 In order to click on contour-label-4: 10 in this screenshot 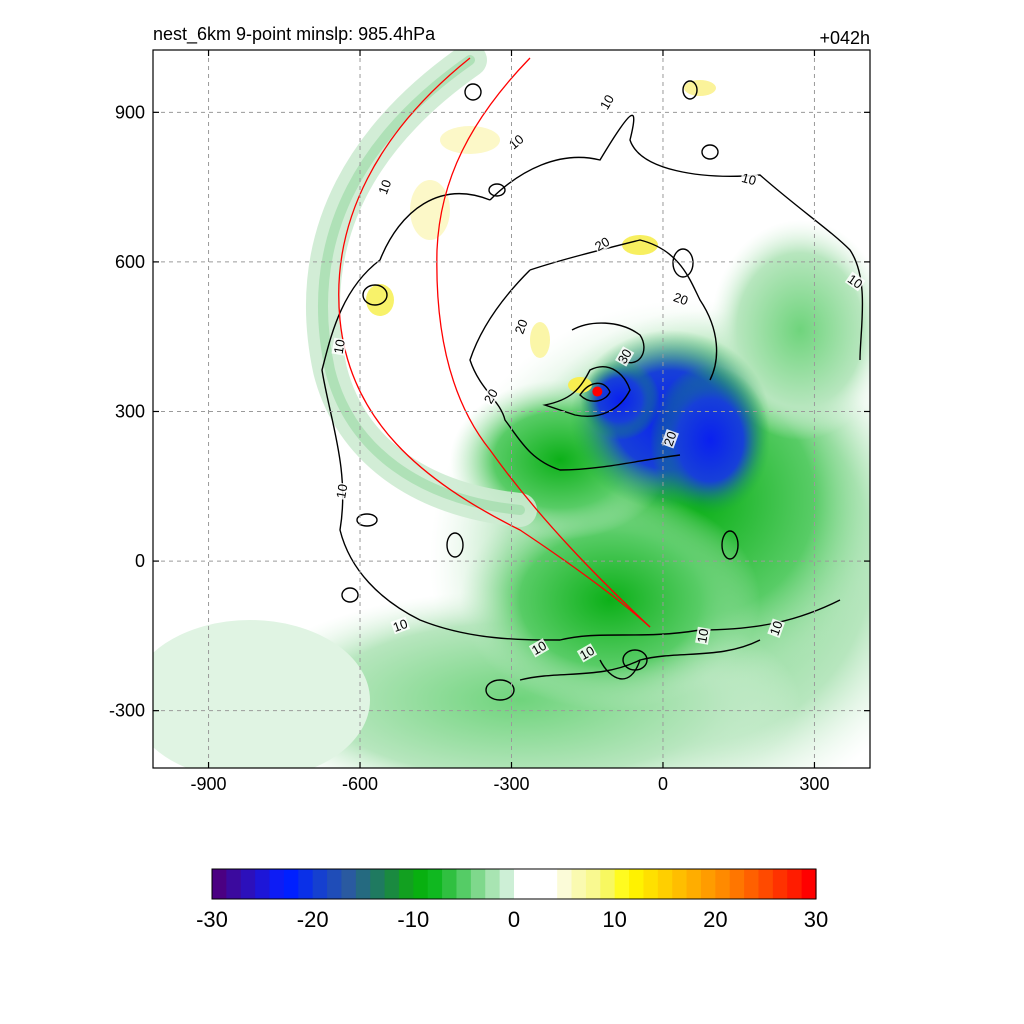, I will do `click(855, 281)`.